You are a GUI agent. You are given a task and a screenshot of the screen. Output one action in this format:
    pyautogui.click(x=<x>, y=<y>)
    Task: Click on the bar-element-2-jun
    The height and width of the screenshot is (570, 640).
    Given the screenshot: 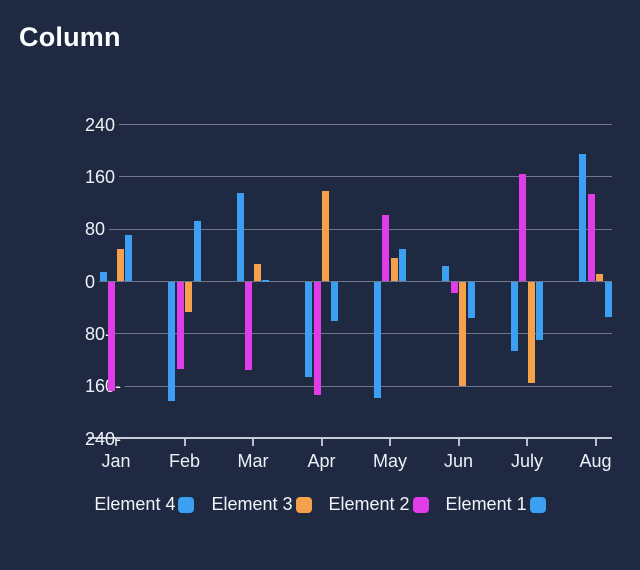 What is the action you would take?
    pyautogui.click(x=454, y=287)
    